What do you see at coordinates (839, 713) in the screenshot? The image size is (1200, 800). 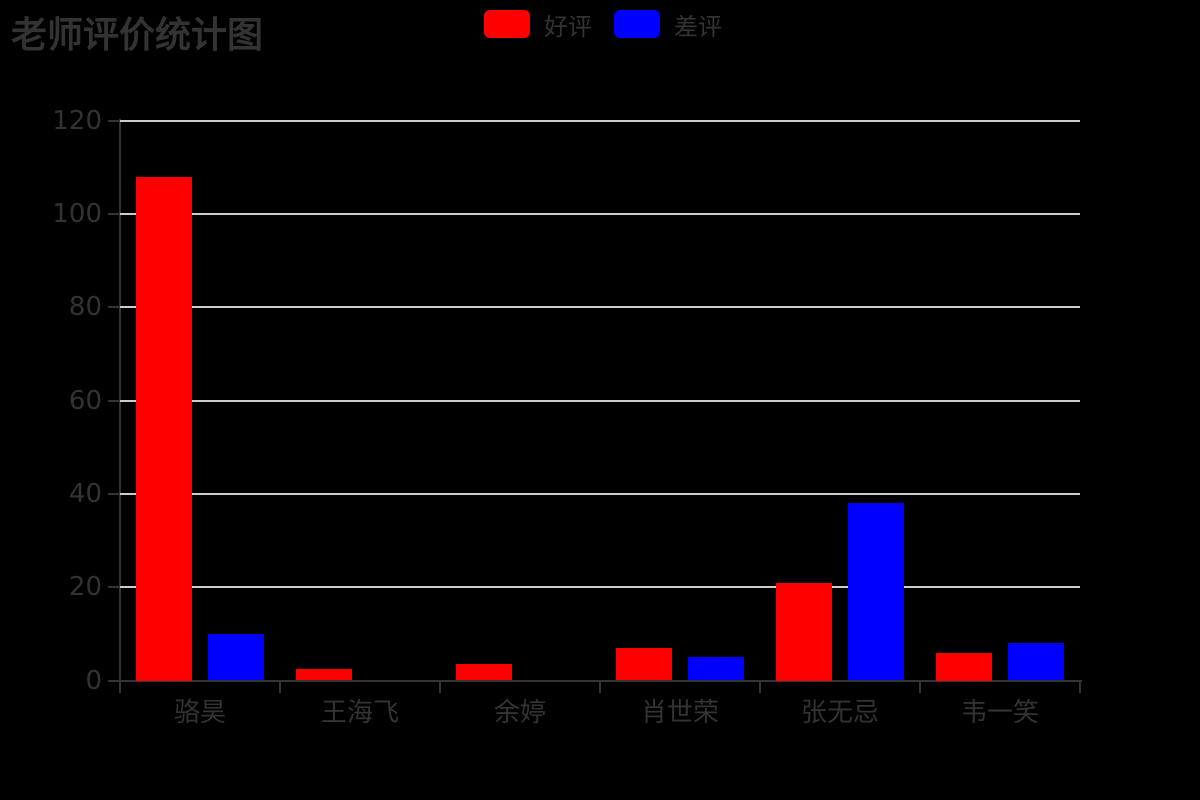 I see `x-axis-label: 张无忌` at bounding box center [839, 713].